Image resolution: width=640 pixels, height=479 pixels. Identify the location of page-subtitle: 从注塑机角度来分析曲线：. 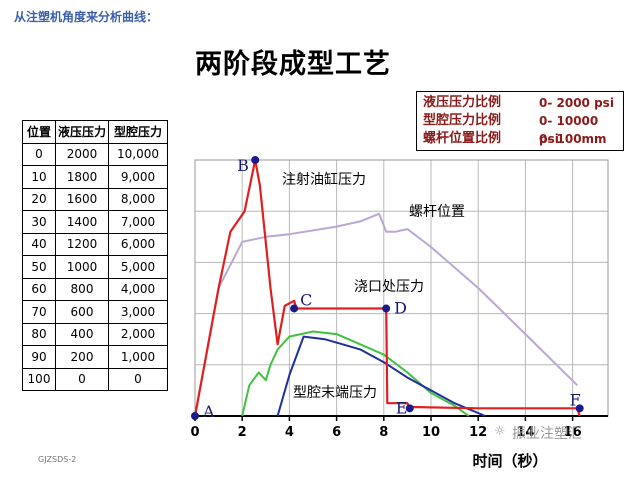
(86, 17).